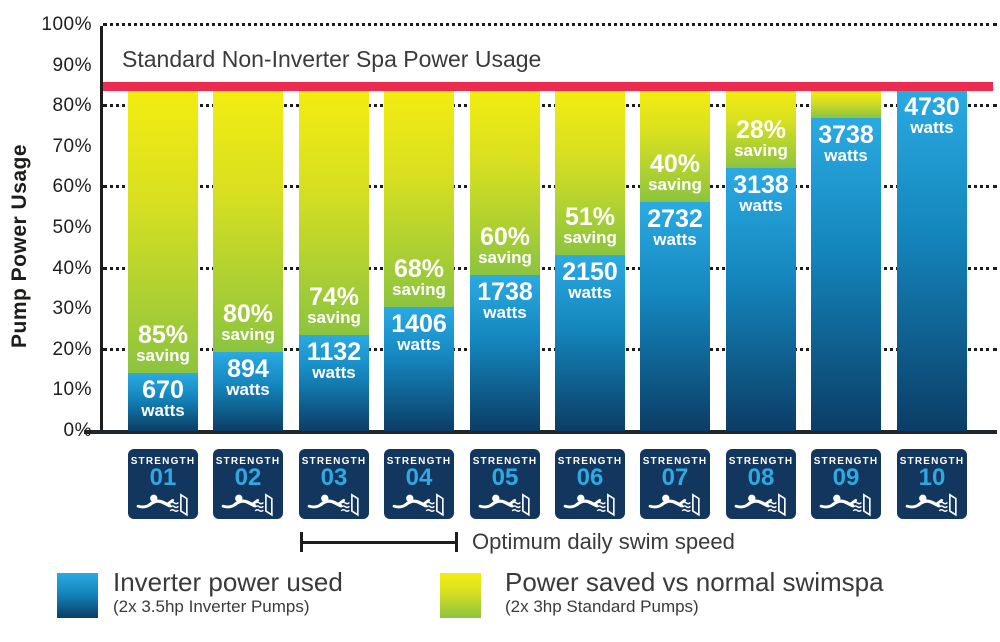  Describe the element at coordinates (675, 171) in the screenshot. I see `saving-label: 40% saving` at that location.